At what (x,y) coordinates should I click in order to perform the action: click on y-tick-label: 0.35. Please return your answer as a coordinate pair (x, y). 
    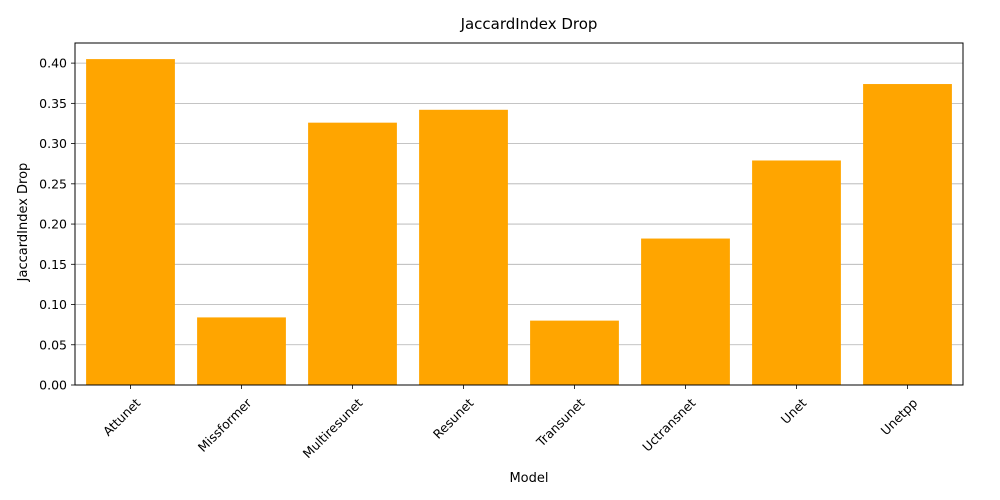
    Looking at the image, I should click on (53, 103).